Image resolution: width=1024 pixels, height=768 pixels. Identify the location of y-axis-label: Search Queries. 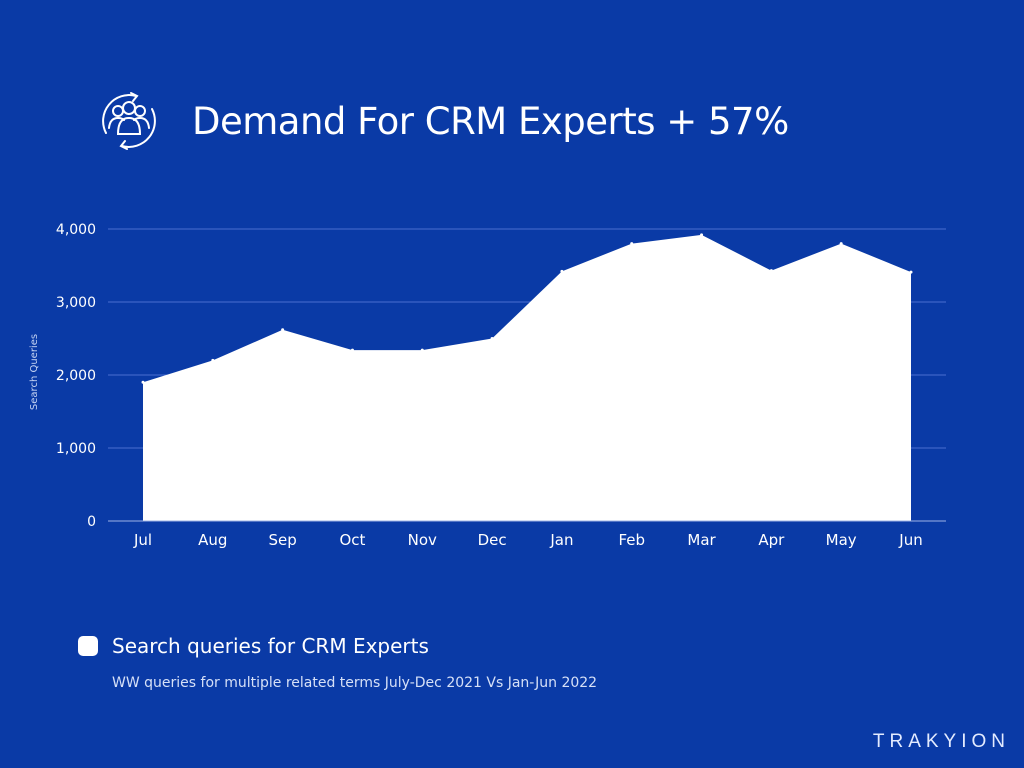
(34, 372).